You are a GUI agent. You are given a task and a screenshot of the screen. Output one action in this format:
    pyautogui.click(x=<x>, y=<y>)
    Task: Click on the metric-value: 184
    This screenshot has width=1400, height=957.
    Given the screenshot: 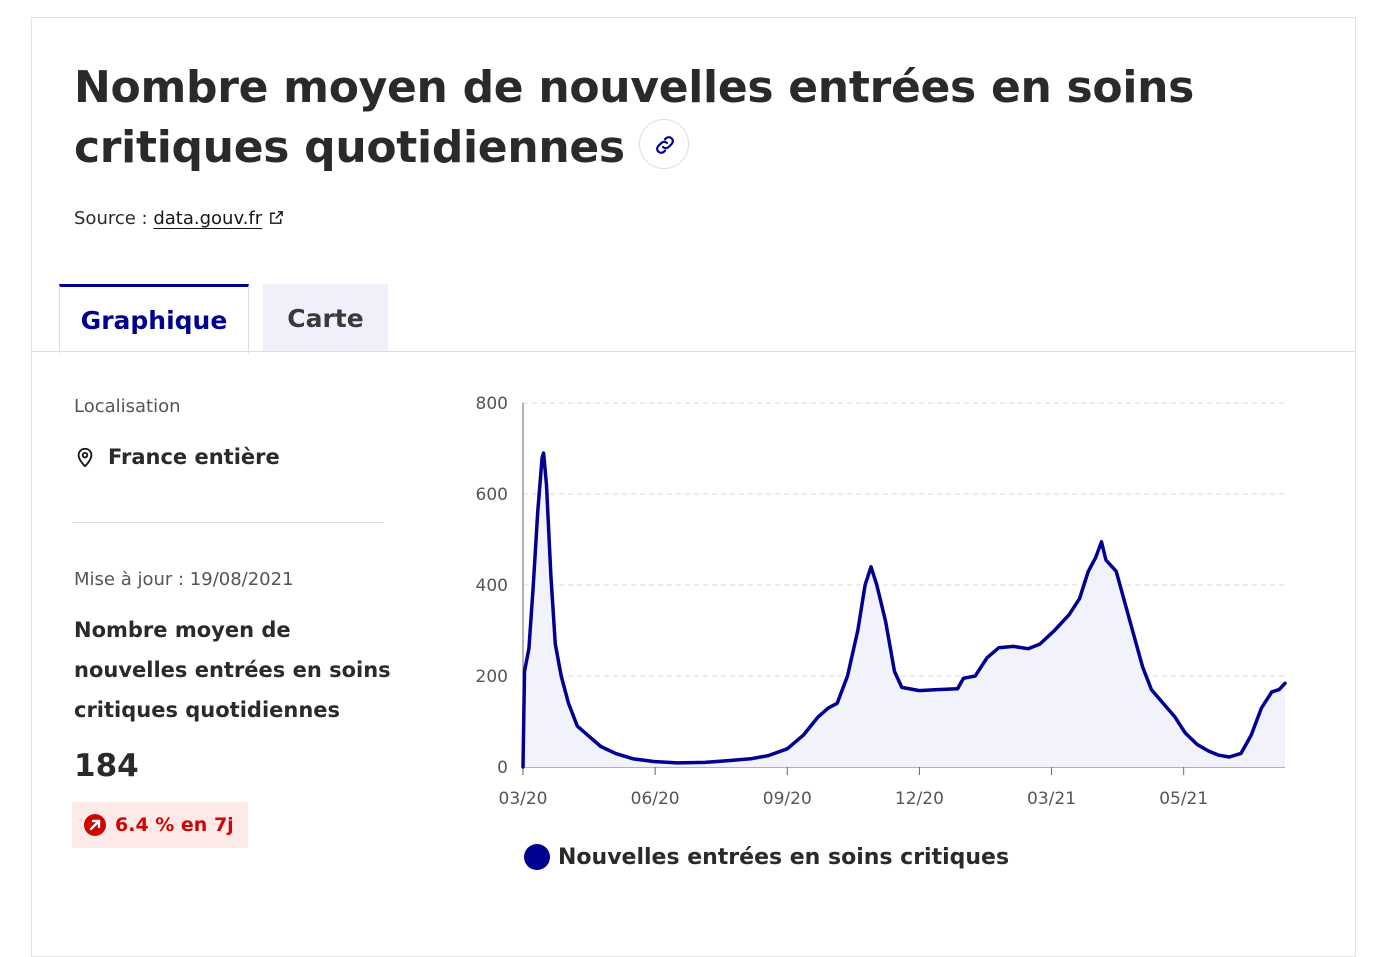 What is the action you would take?
    pyautogui.click(x=106, y=766)
    